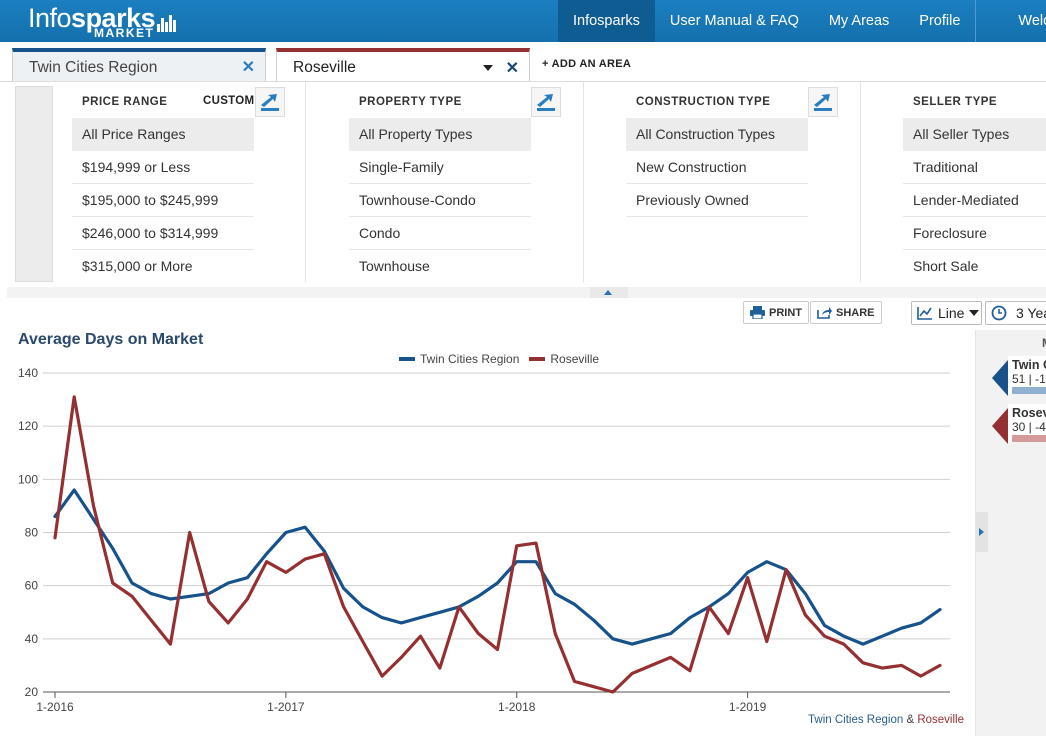 The height and width of the screenshot is (736, 1046). I want to click on y-tick-label: 120, so click(28, 426).